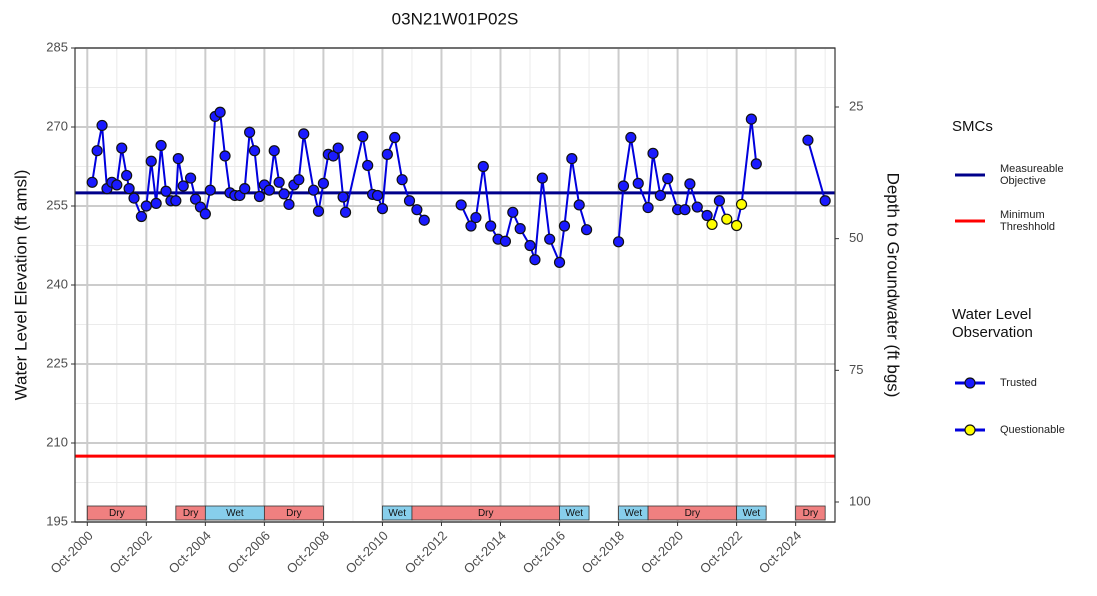 Image resolution: width=1097 pixels, height=596 pixels. What do you see at coordinates (1032, 175) in the screenshot?
I see `legend-label: Measureable Objective` at bounding box center [1032, 175].